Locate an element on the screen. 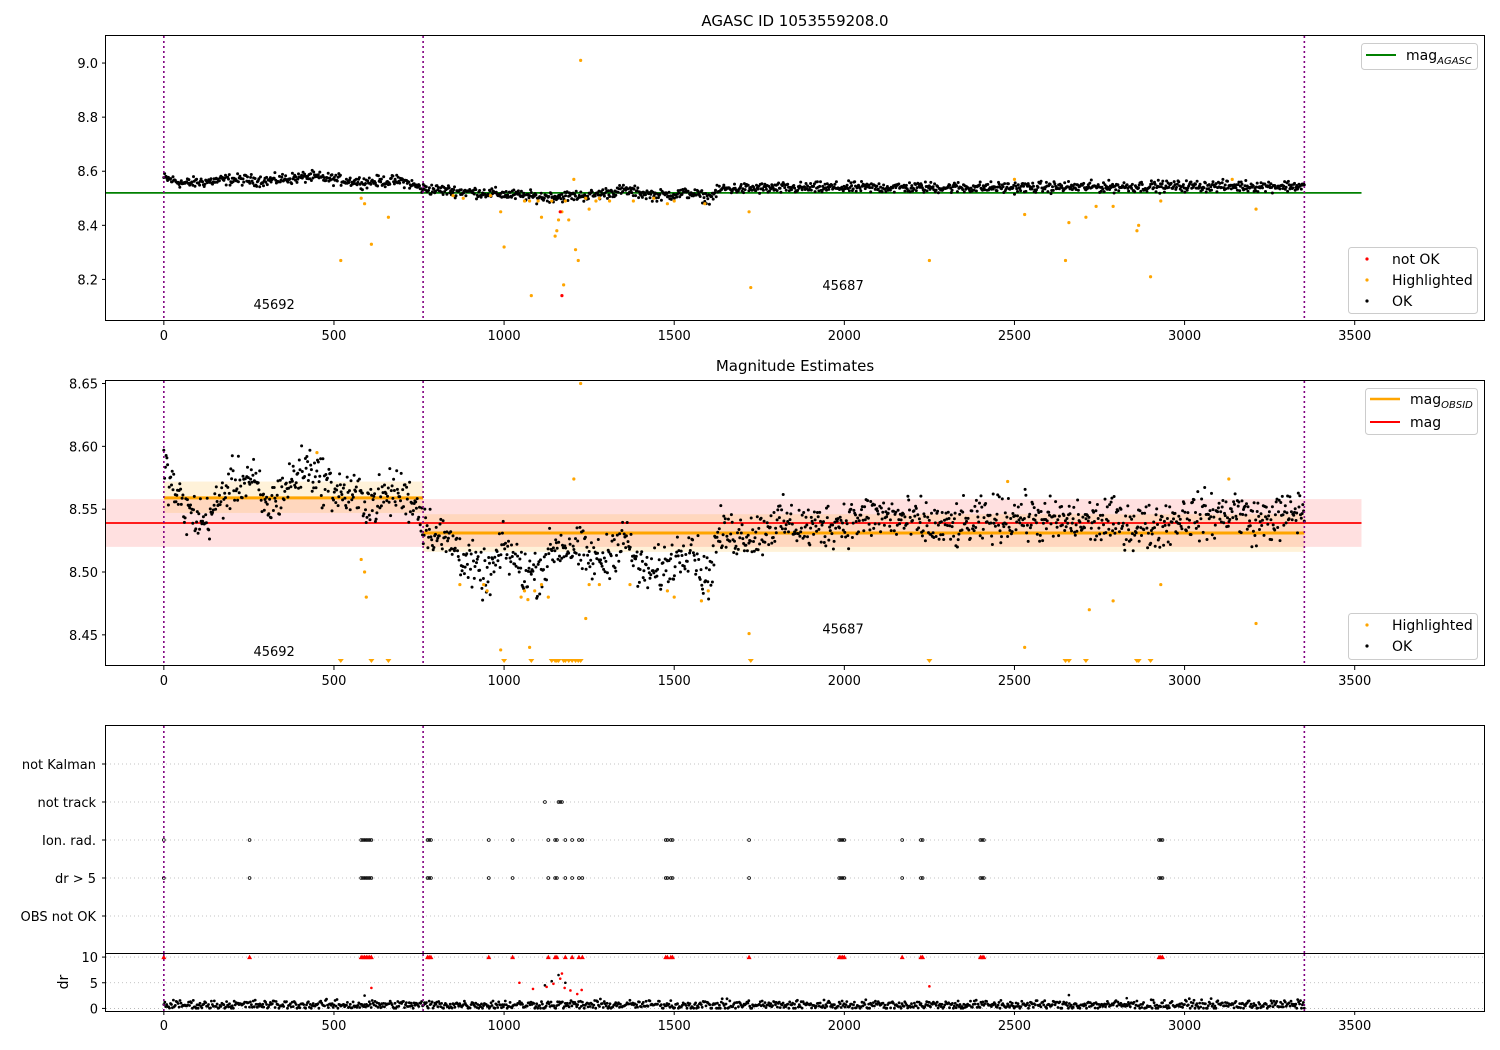  x-tick-label: 1000 is located at coordinates (504, 1026).